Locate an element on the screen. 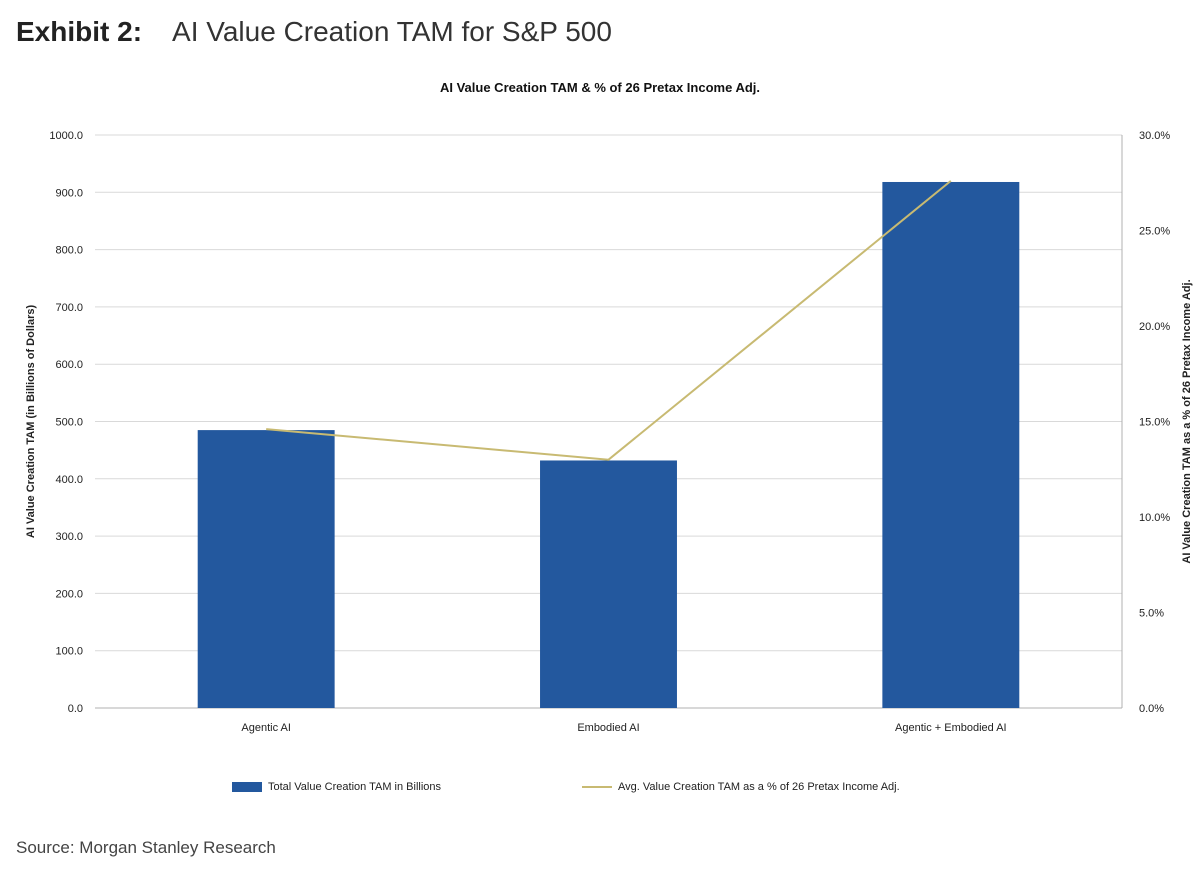  y2-tick-label: 0.0% is located at coordinates (1151, 709).